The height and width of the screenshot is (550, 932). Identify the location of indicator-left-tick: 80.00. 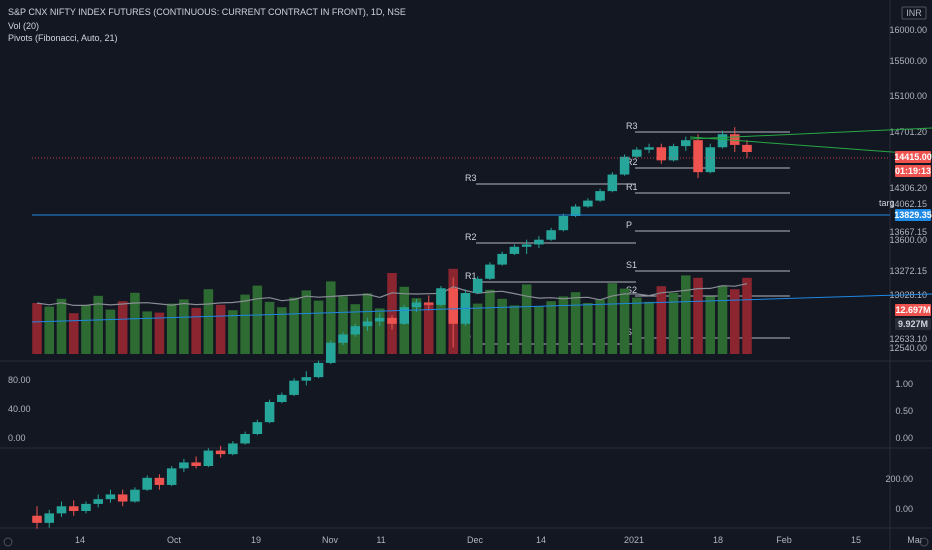
(19, 380).